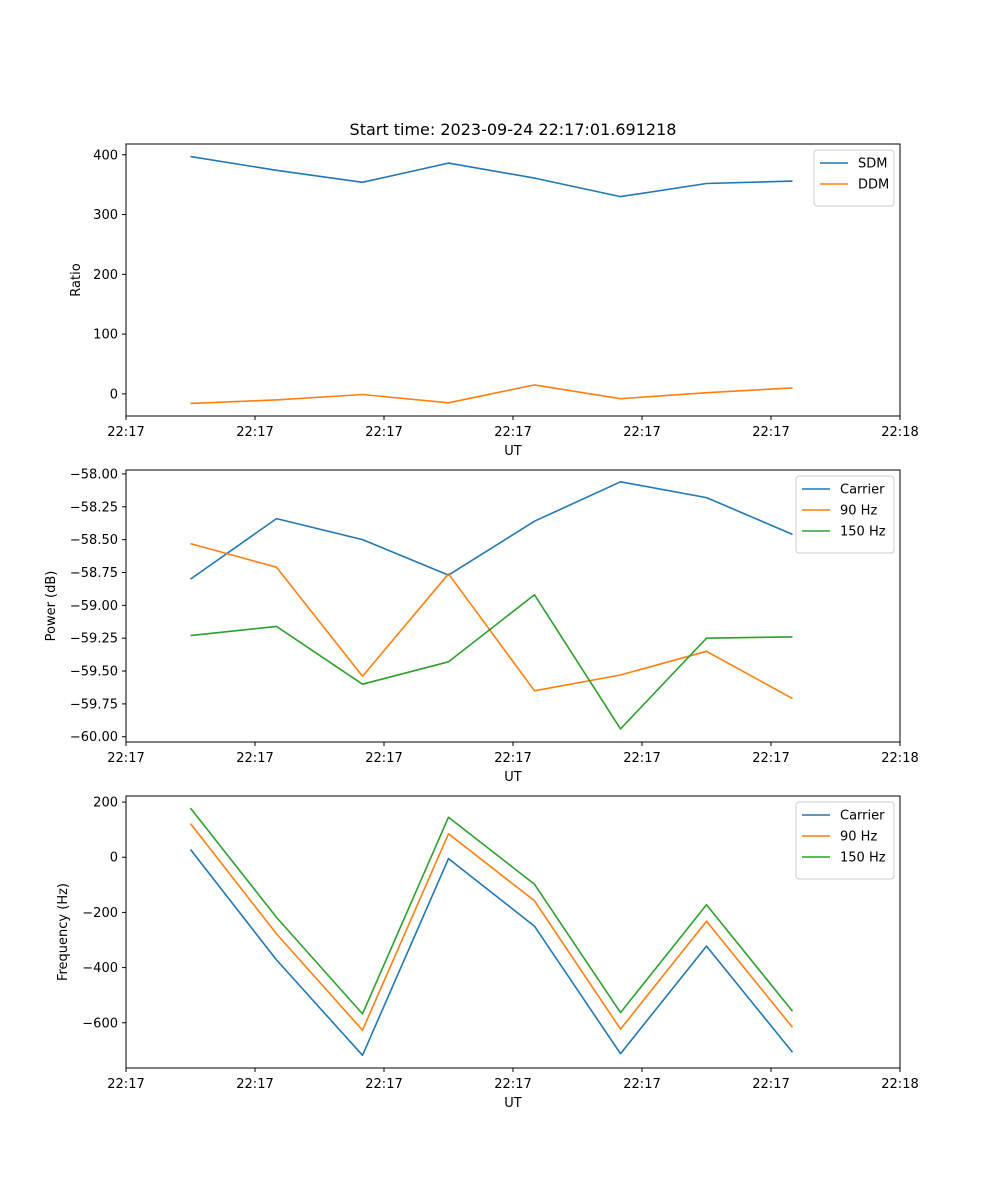 This screenshot has height=1200, width=1000. I want to click on y-tick-label: −59.75, so click(94, 704).